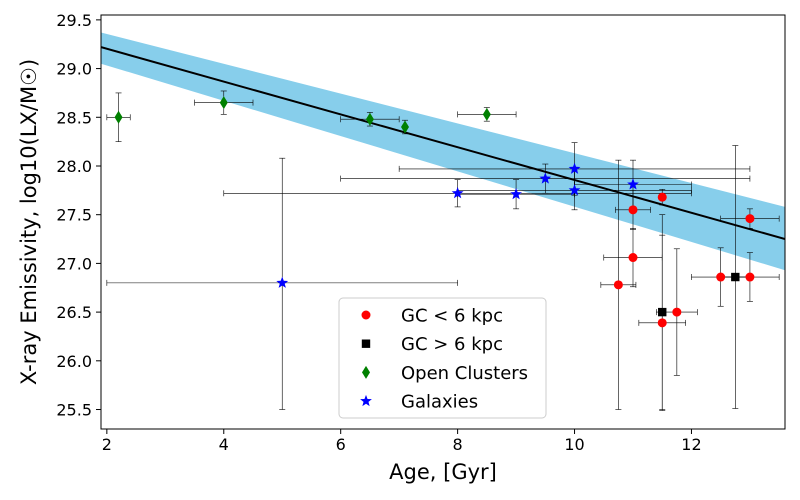  Describe the element at coordinates (574, 444) in the screenshot. I see `x-tick-label: 10` at that location.